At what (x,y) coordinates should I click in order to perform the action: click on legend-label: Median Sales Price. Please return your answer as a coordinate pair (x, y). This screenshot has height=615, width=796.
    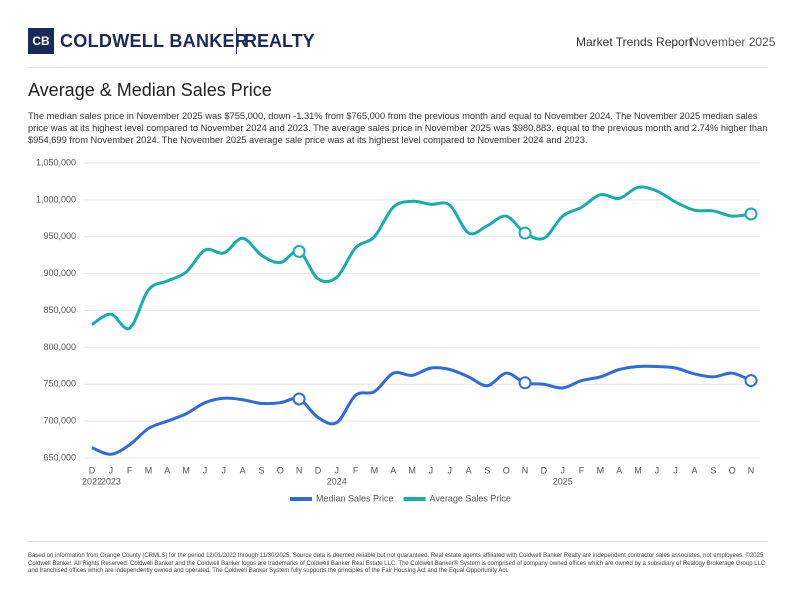
    Looking at the image, I should click on (355, 498).